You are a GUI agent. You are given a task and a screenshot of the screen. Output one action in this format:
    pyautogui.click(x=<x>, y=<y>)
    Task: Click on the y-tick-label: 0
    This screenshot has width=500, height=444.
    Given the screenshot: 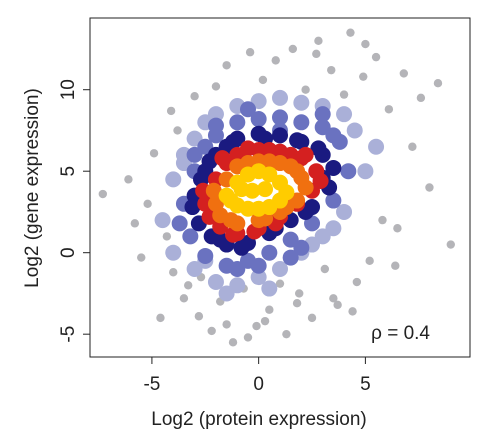 What is the action you would take?
    pyautogui.click(x=68, y=252)
    